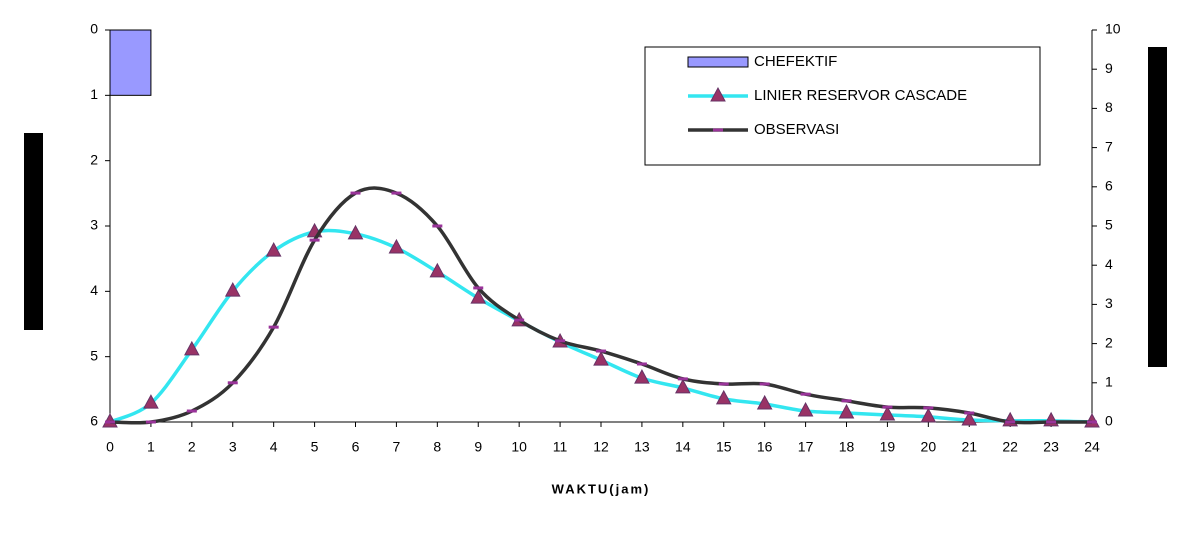 The image size is (1182, 538). What do you see at coordinates (969, 447) in the screenshot?
I see `x-tick-label: 21` at bounding box center [969, 447].